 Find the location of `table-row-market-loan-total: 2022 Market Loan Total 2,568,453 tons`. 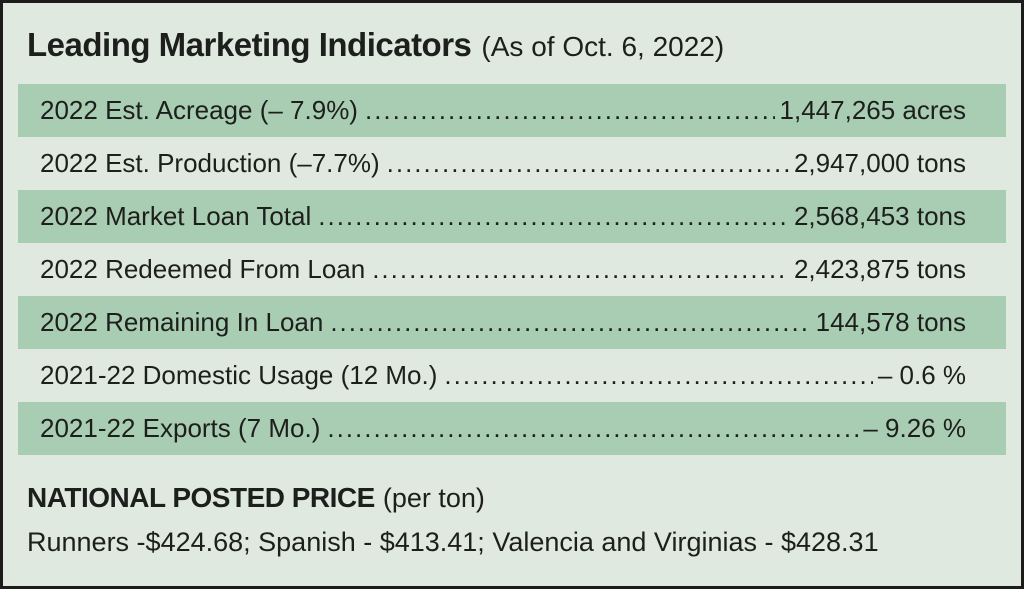

table-row-market-loan-total: 2022 Market Loan Total 2,568,453 tons is located at coordinates (512, 216).